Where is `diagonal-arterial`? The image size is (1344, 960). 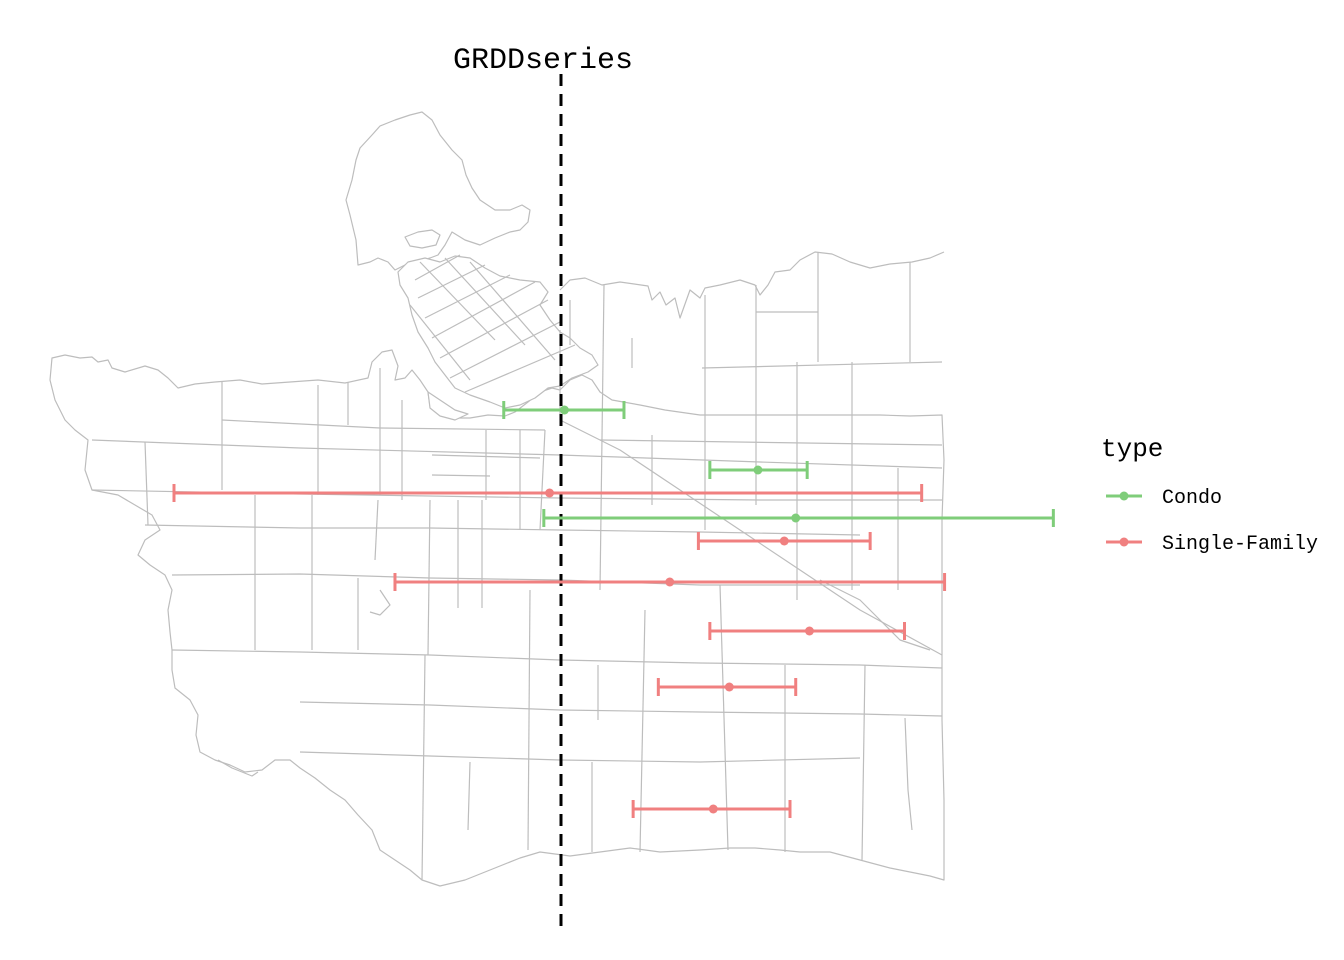 diagonal-arterial is located at coordinates (751, 537).